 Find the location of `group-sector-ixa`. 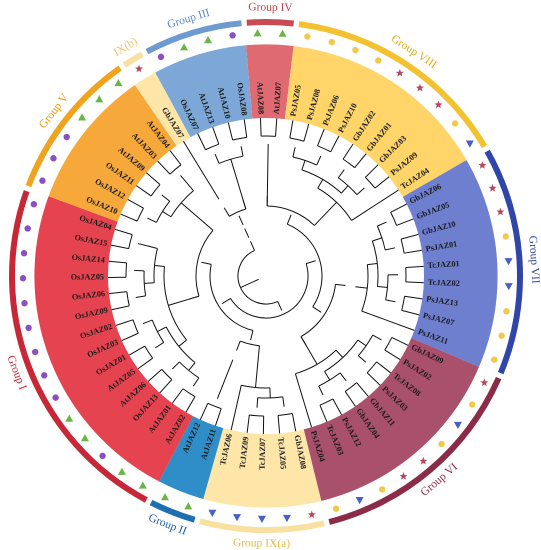

group-sector-ixa is located at coordinates (262, 468).